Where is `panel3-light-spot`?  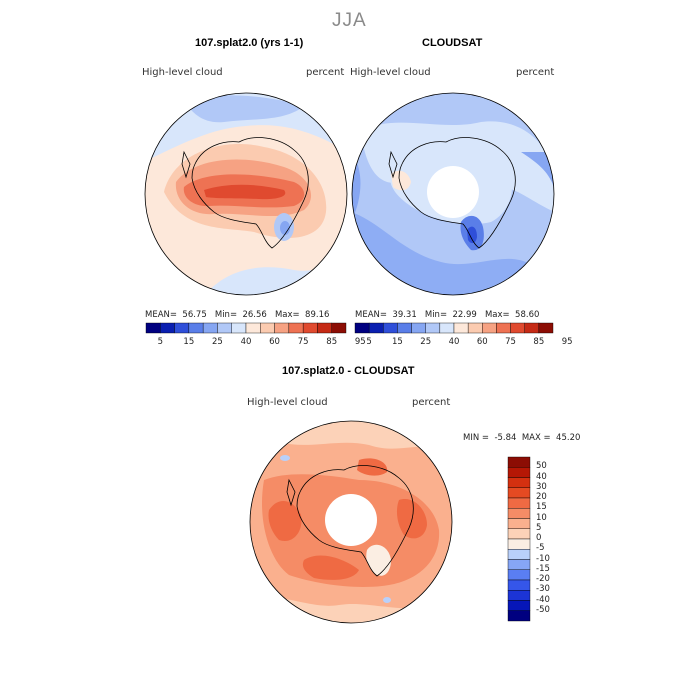 panel3-light-spot is located at coordinates (378, 560).